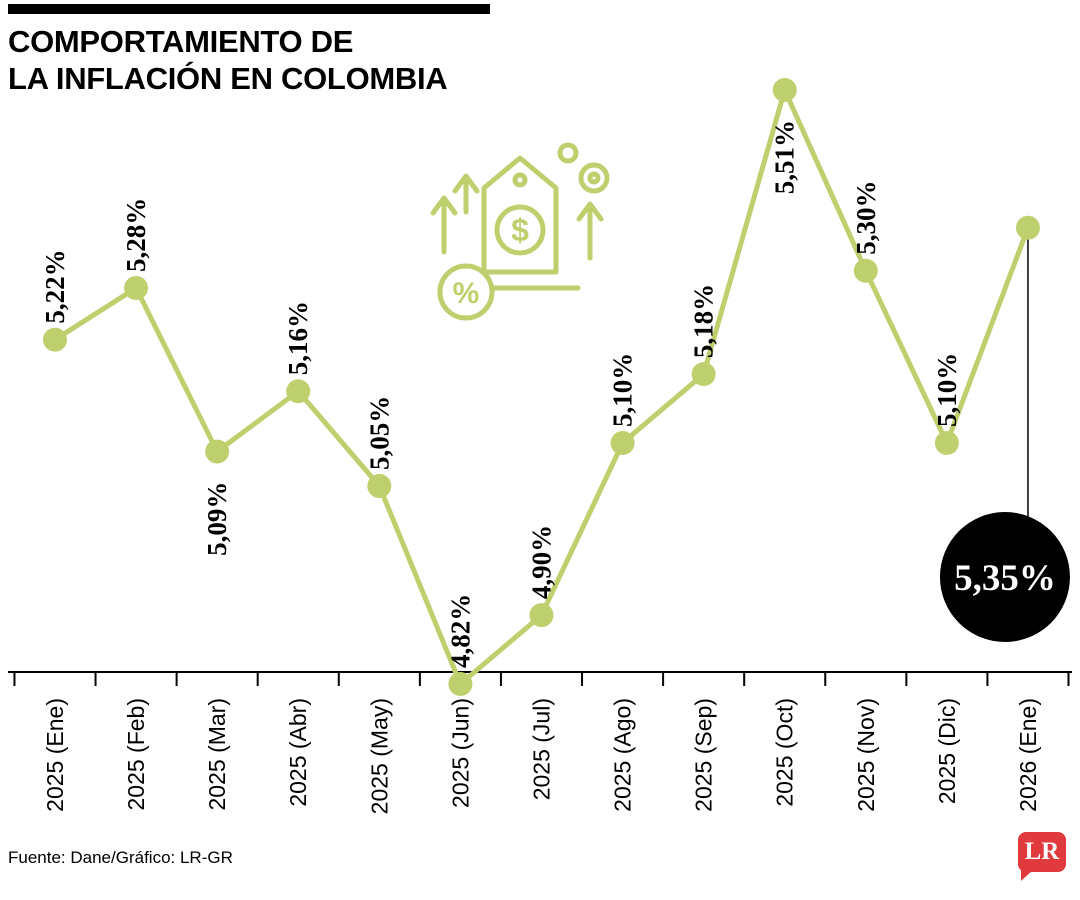 This screenshot has height=900, width=1080. What do you see at coordinates (136, 235) in the screenshot?
I see `value-label: 5,28%` at bounding box center [136, 235].